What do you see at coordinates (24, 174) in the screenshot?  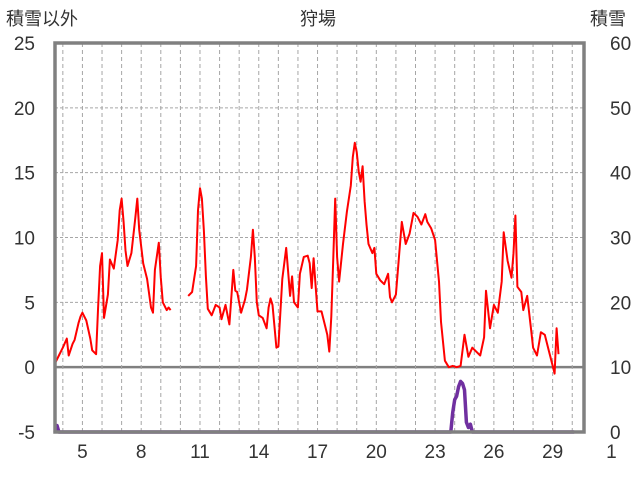 I see `y-left-tick-label: 15` at bounding box center [24, 174].